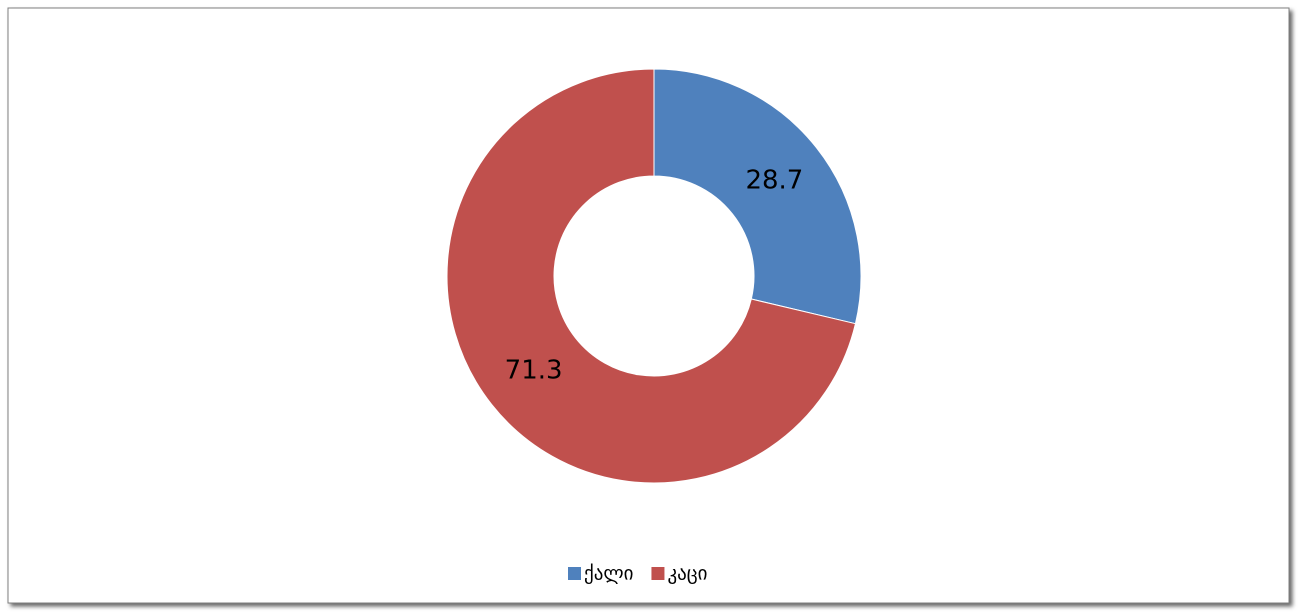 This screenshot has width=1299, height=613. What do you see at coordinates (608, 574) in the screenshot?
I see `legend-label: ქალი` at bounding box center [608, 574].